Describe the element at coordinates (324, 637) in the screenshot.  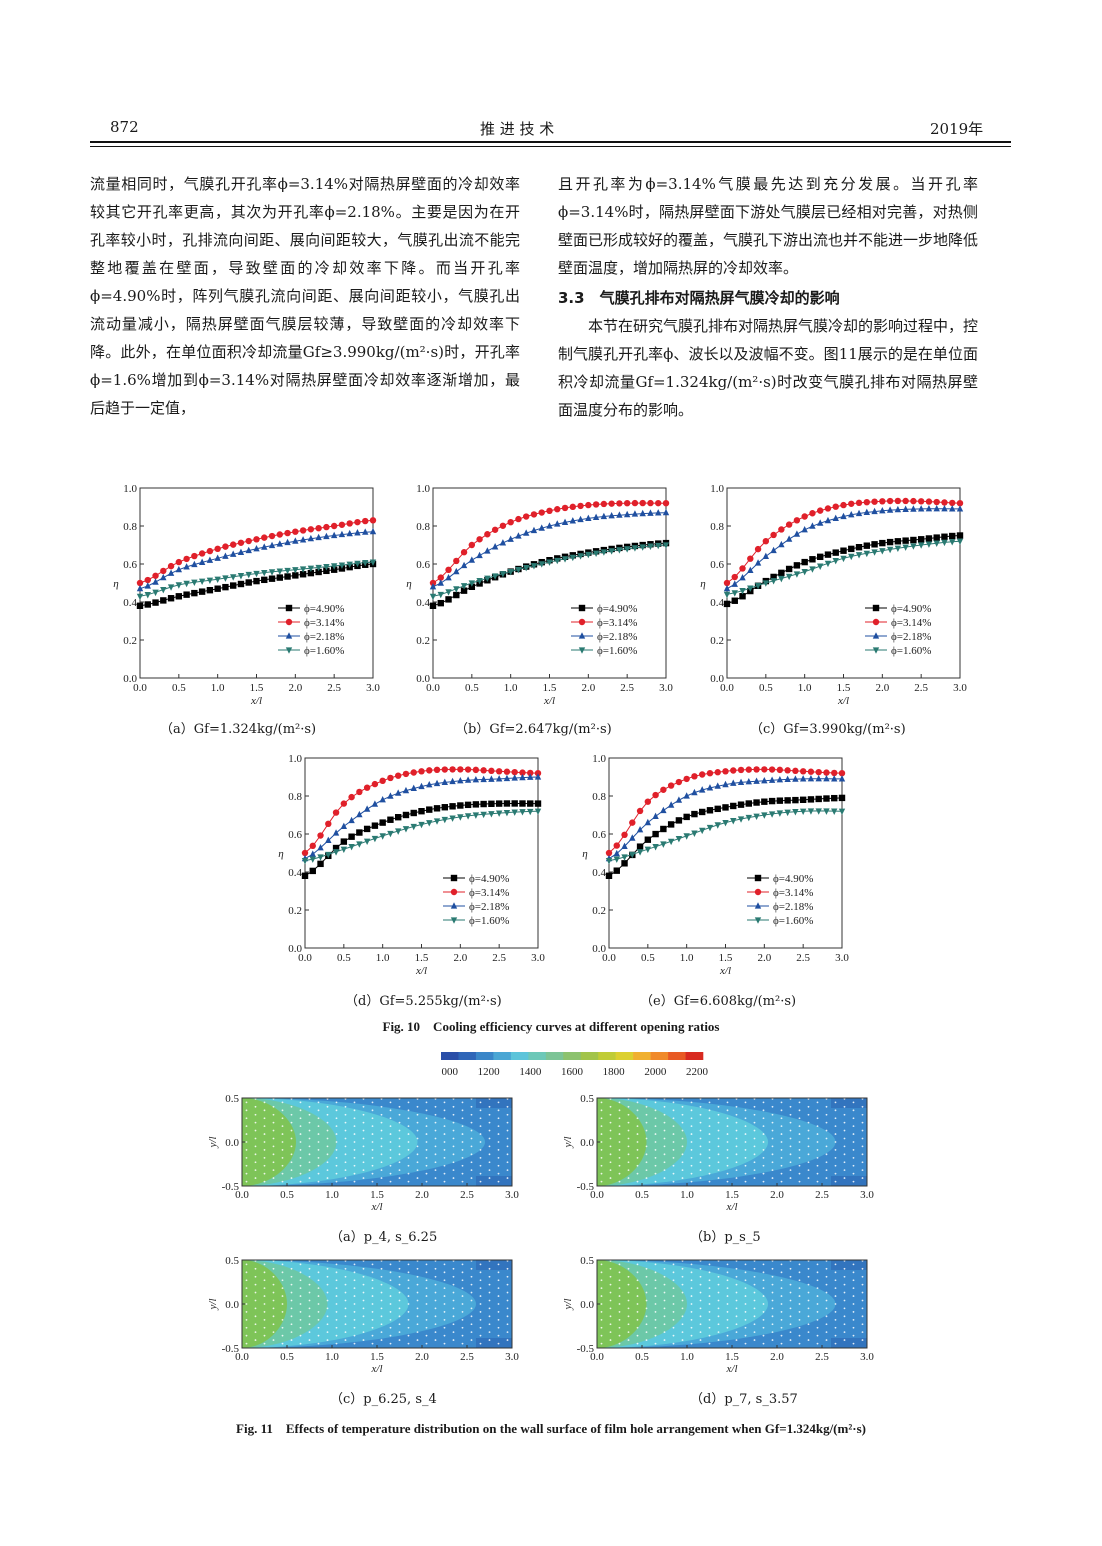
I see `legend-entry: ϕ=2.18%` at that location.